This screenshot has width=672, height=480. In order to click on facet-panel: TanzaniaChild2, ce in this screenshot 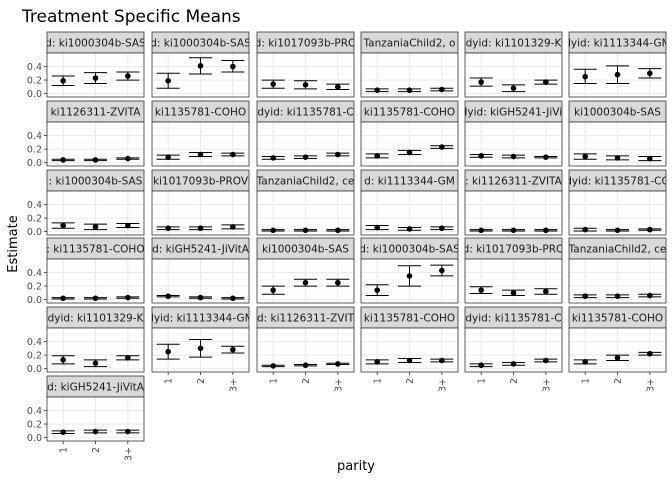, I will do `click(305, 202)`.